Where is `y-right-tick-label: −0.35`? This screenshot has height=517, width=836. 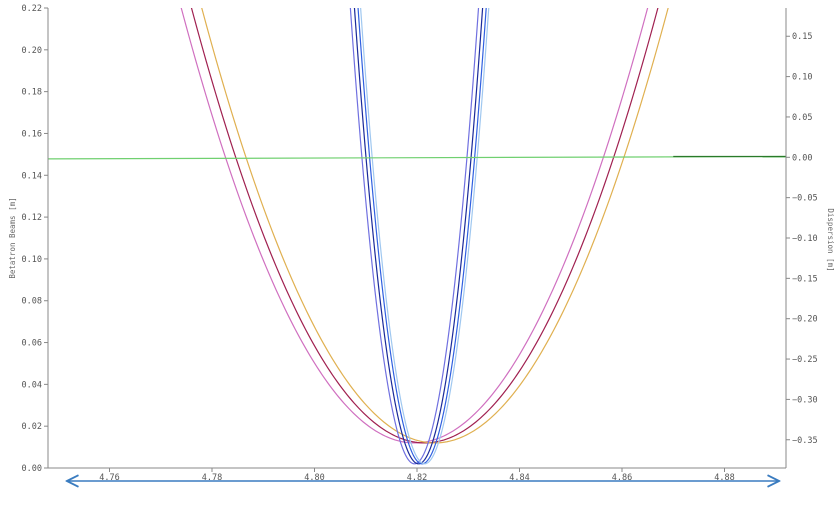 y-right-tick-label: −0.35 is located at coordinates (805, 441).